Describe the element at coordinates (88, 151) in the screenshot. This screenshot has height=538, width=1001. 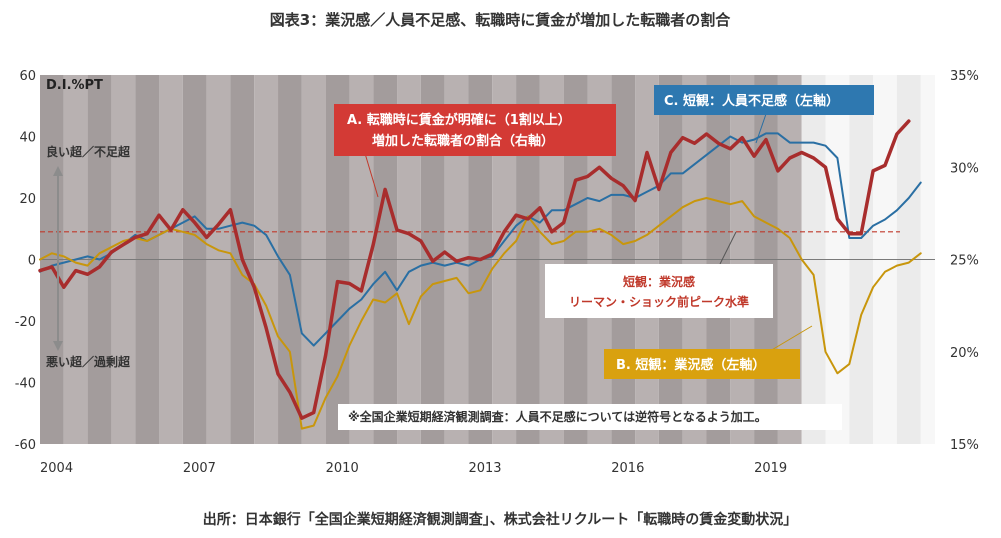
I see `side-label-good: 良い超／不足超` at that location.